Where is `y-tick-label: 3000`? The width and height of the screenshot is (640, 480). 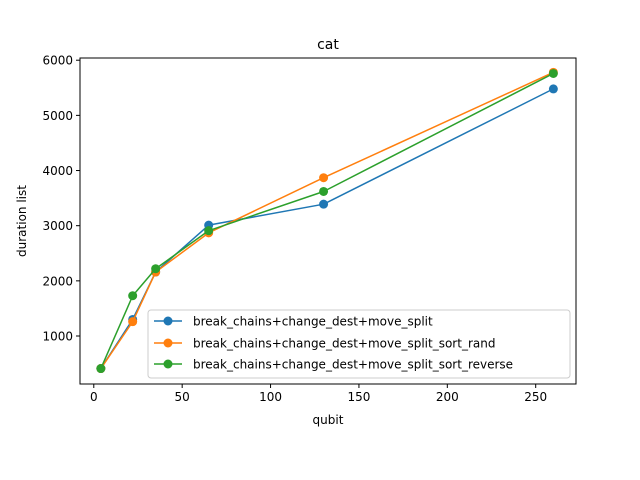
y-tick-label: 3000 is located at coordinates (57, 226).